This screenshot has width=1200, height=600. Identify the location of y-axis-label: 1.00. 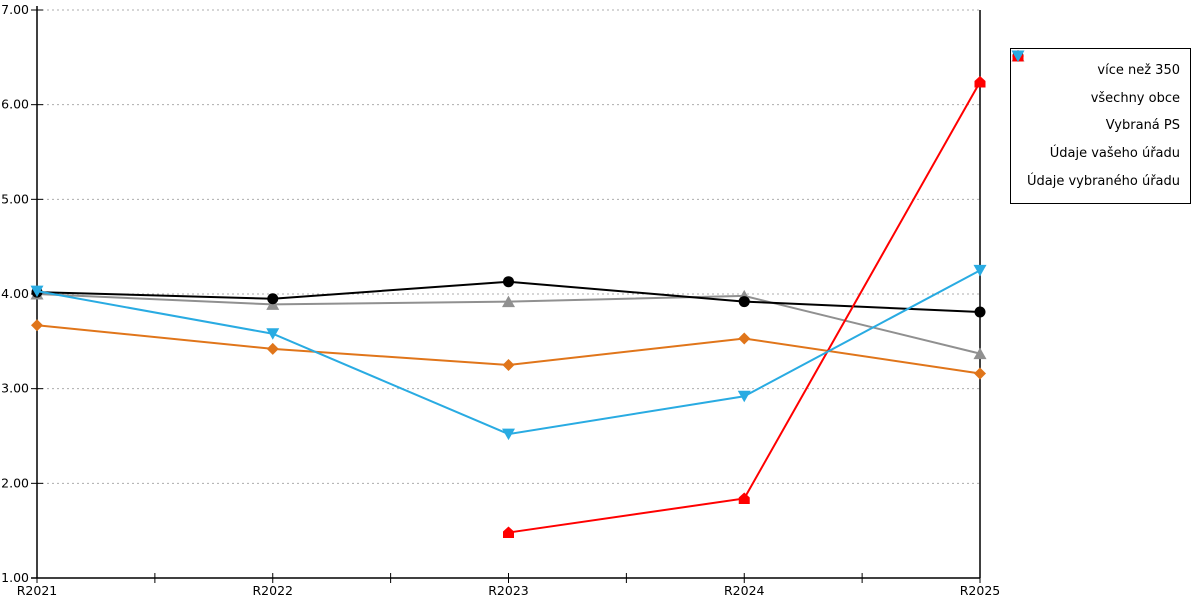
(15, 577).